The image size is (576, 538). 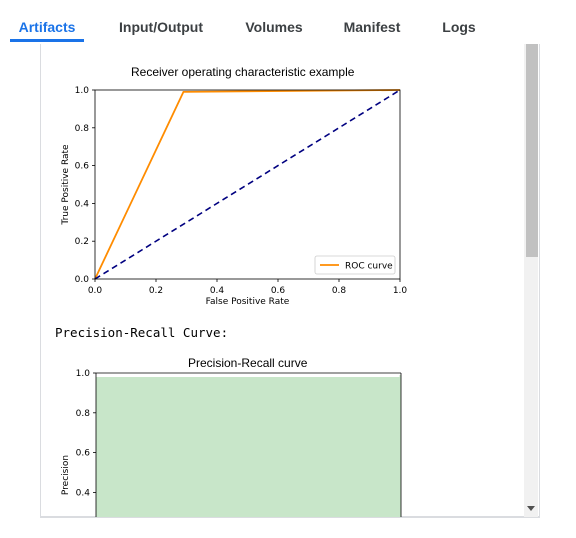 I want to click on roc-legend, so click(x=355, y=265).